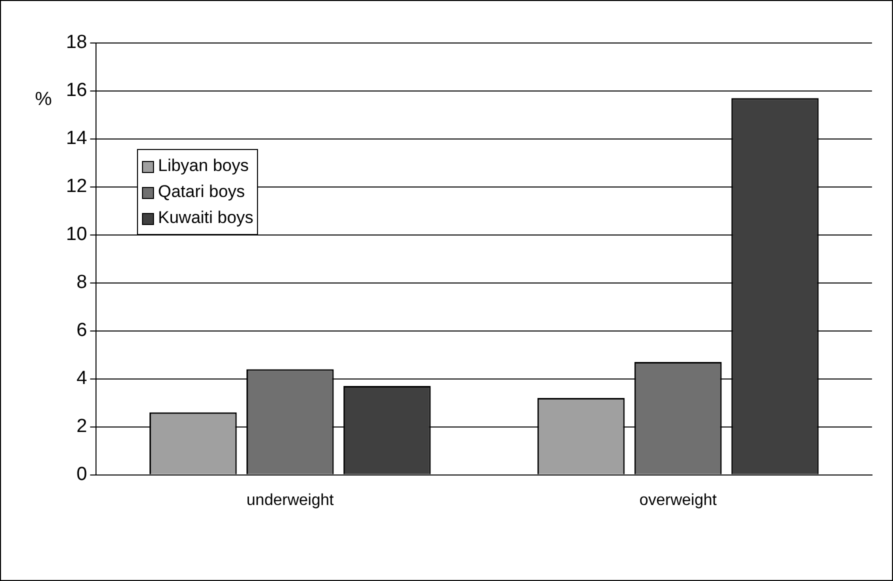  Describe the element at coordinates (43, 100) in the screenshot. I see `y-axis-title: %` at that location.